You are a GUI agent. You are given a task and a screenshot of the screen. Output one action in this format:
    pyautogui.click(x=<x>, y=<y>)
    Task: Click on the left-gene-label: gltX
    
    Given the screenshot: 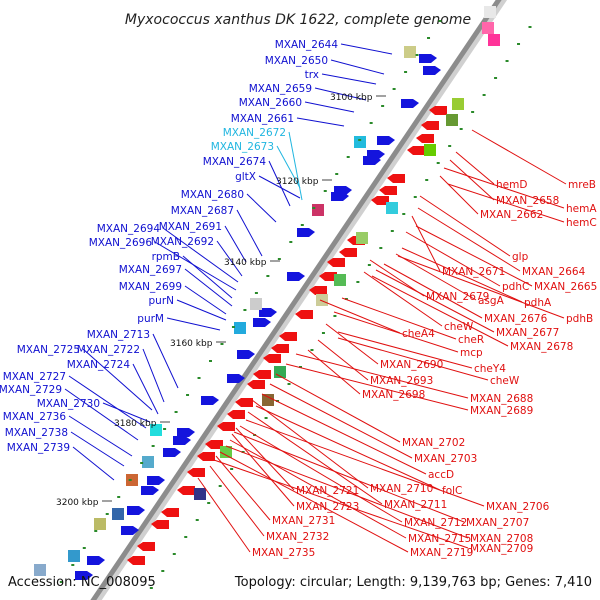 What is the action you would take?
    pyautogui.click(x=245, y=177)
    